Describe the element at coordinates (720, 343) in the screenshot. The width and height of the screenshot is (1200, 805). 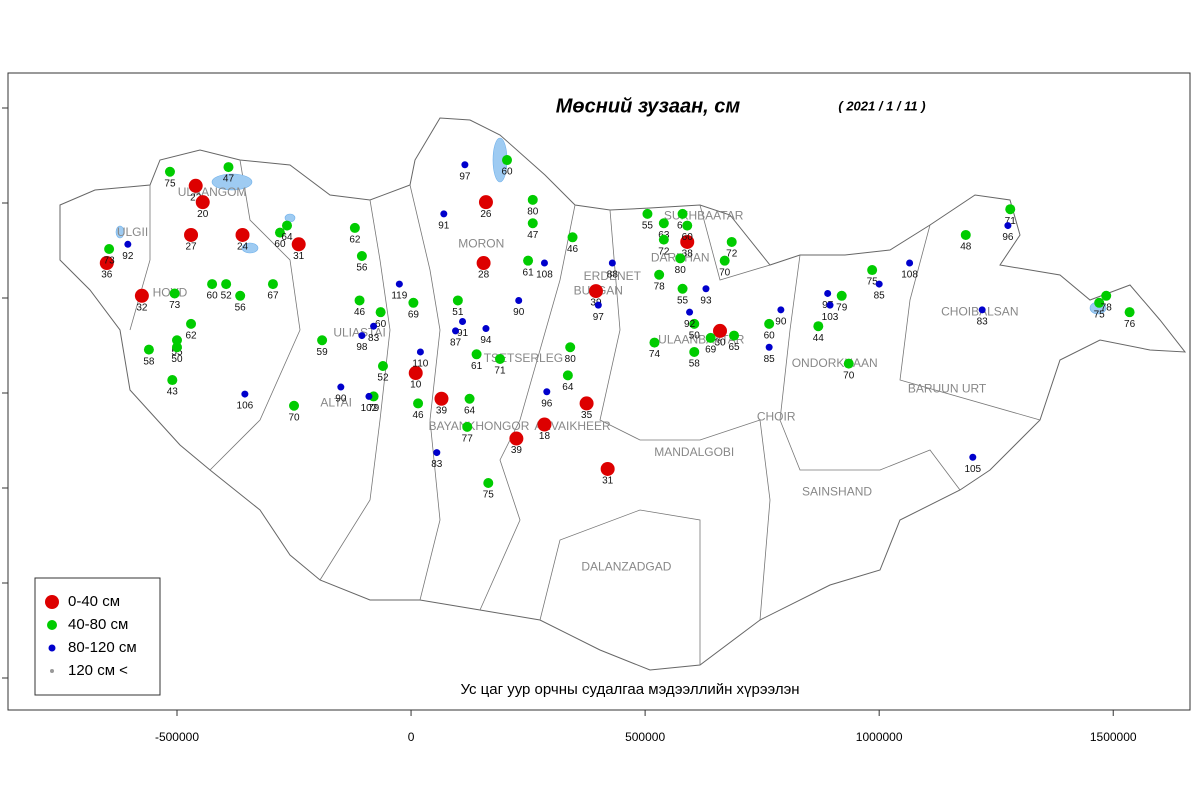
I see `station-label: 30` at that location.